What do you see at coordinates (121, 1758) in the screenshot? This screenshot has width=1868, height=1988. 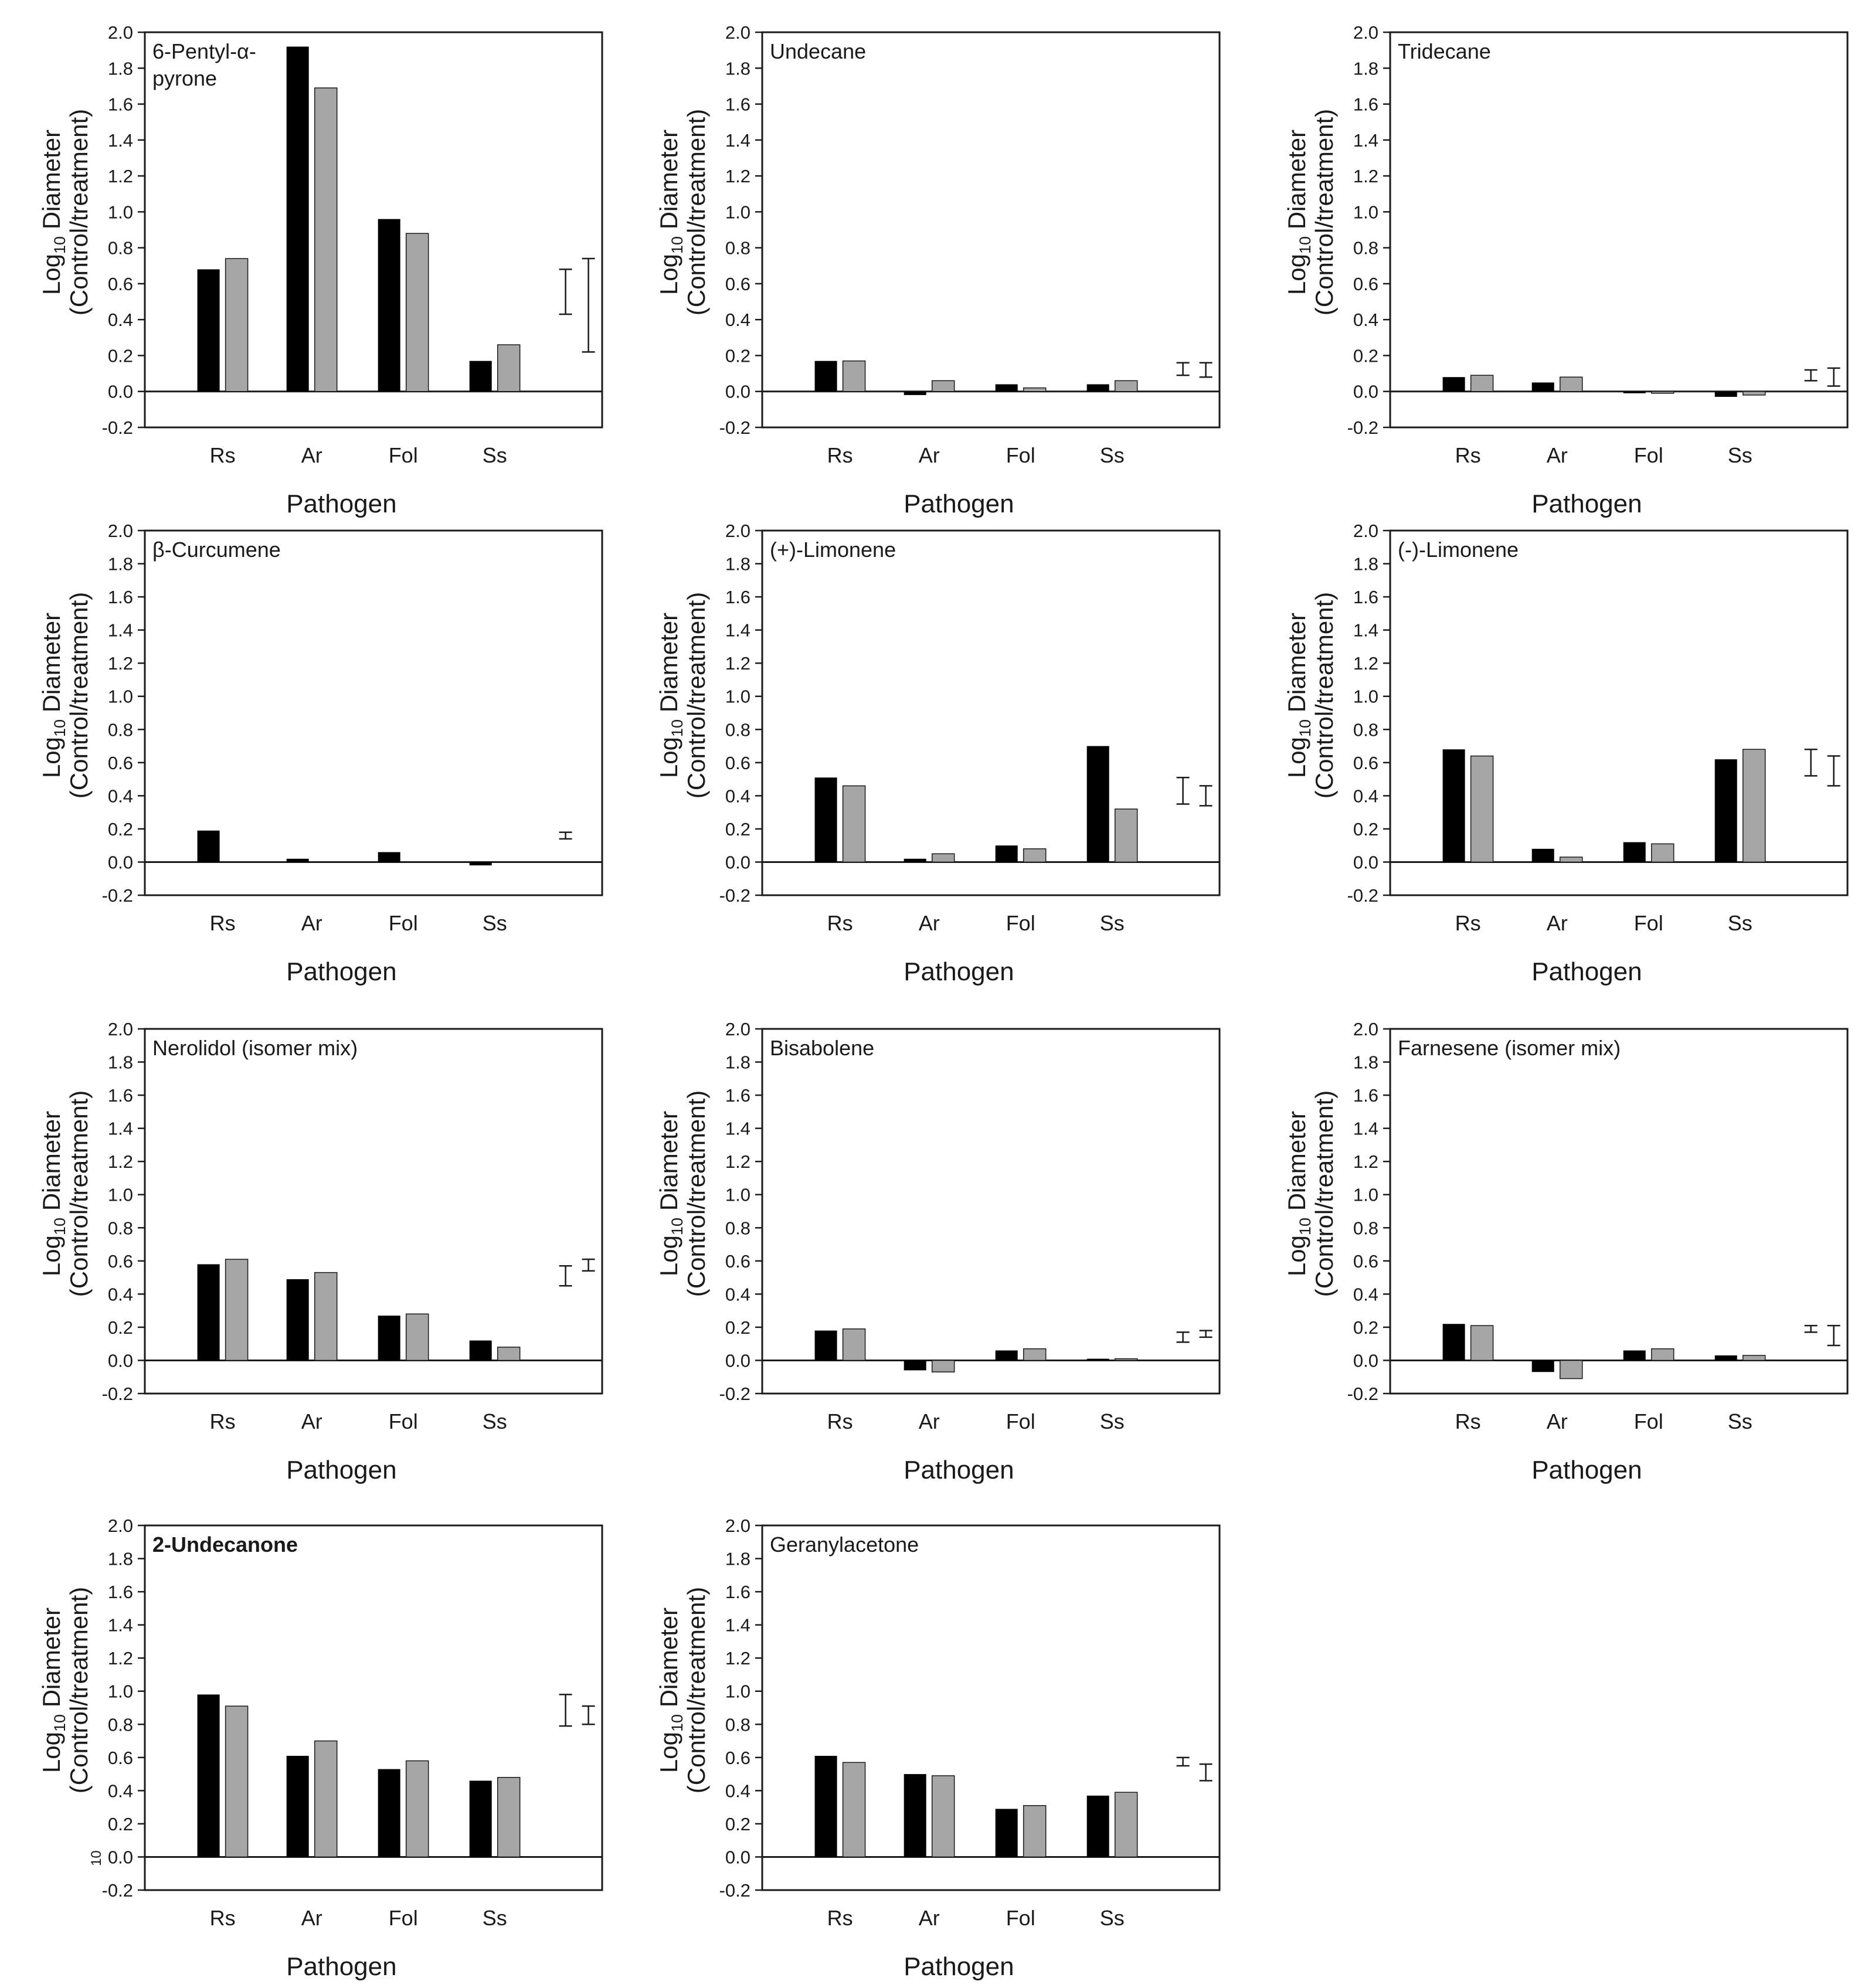 I see `y-tick-label: 0.6` at bounding box center [121, 1758].